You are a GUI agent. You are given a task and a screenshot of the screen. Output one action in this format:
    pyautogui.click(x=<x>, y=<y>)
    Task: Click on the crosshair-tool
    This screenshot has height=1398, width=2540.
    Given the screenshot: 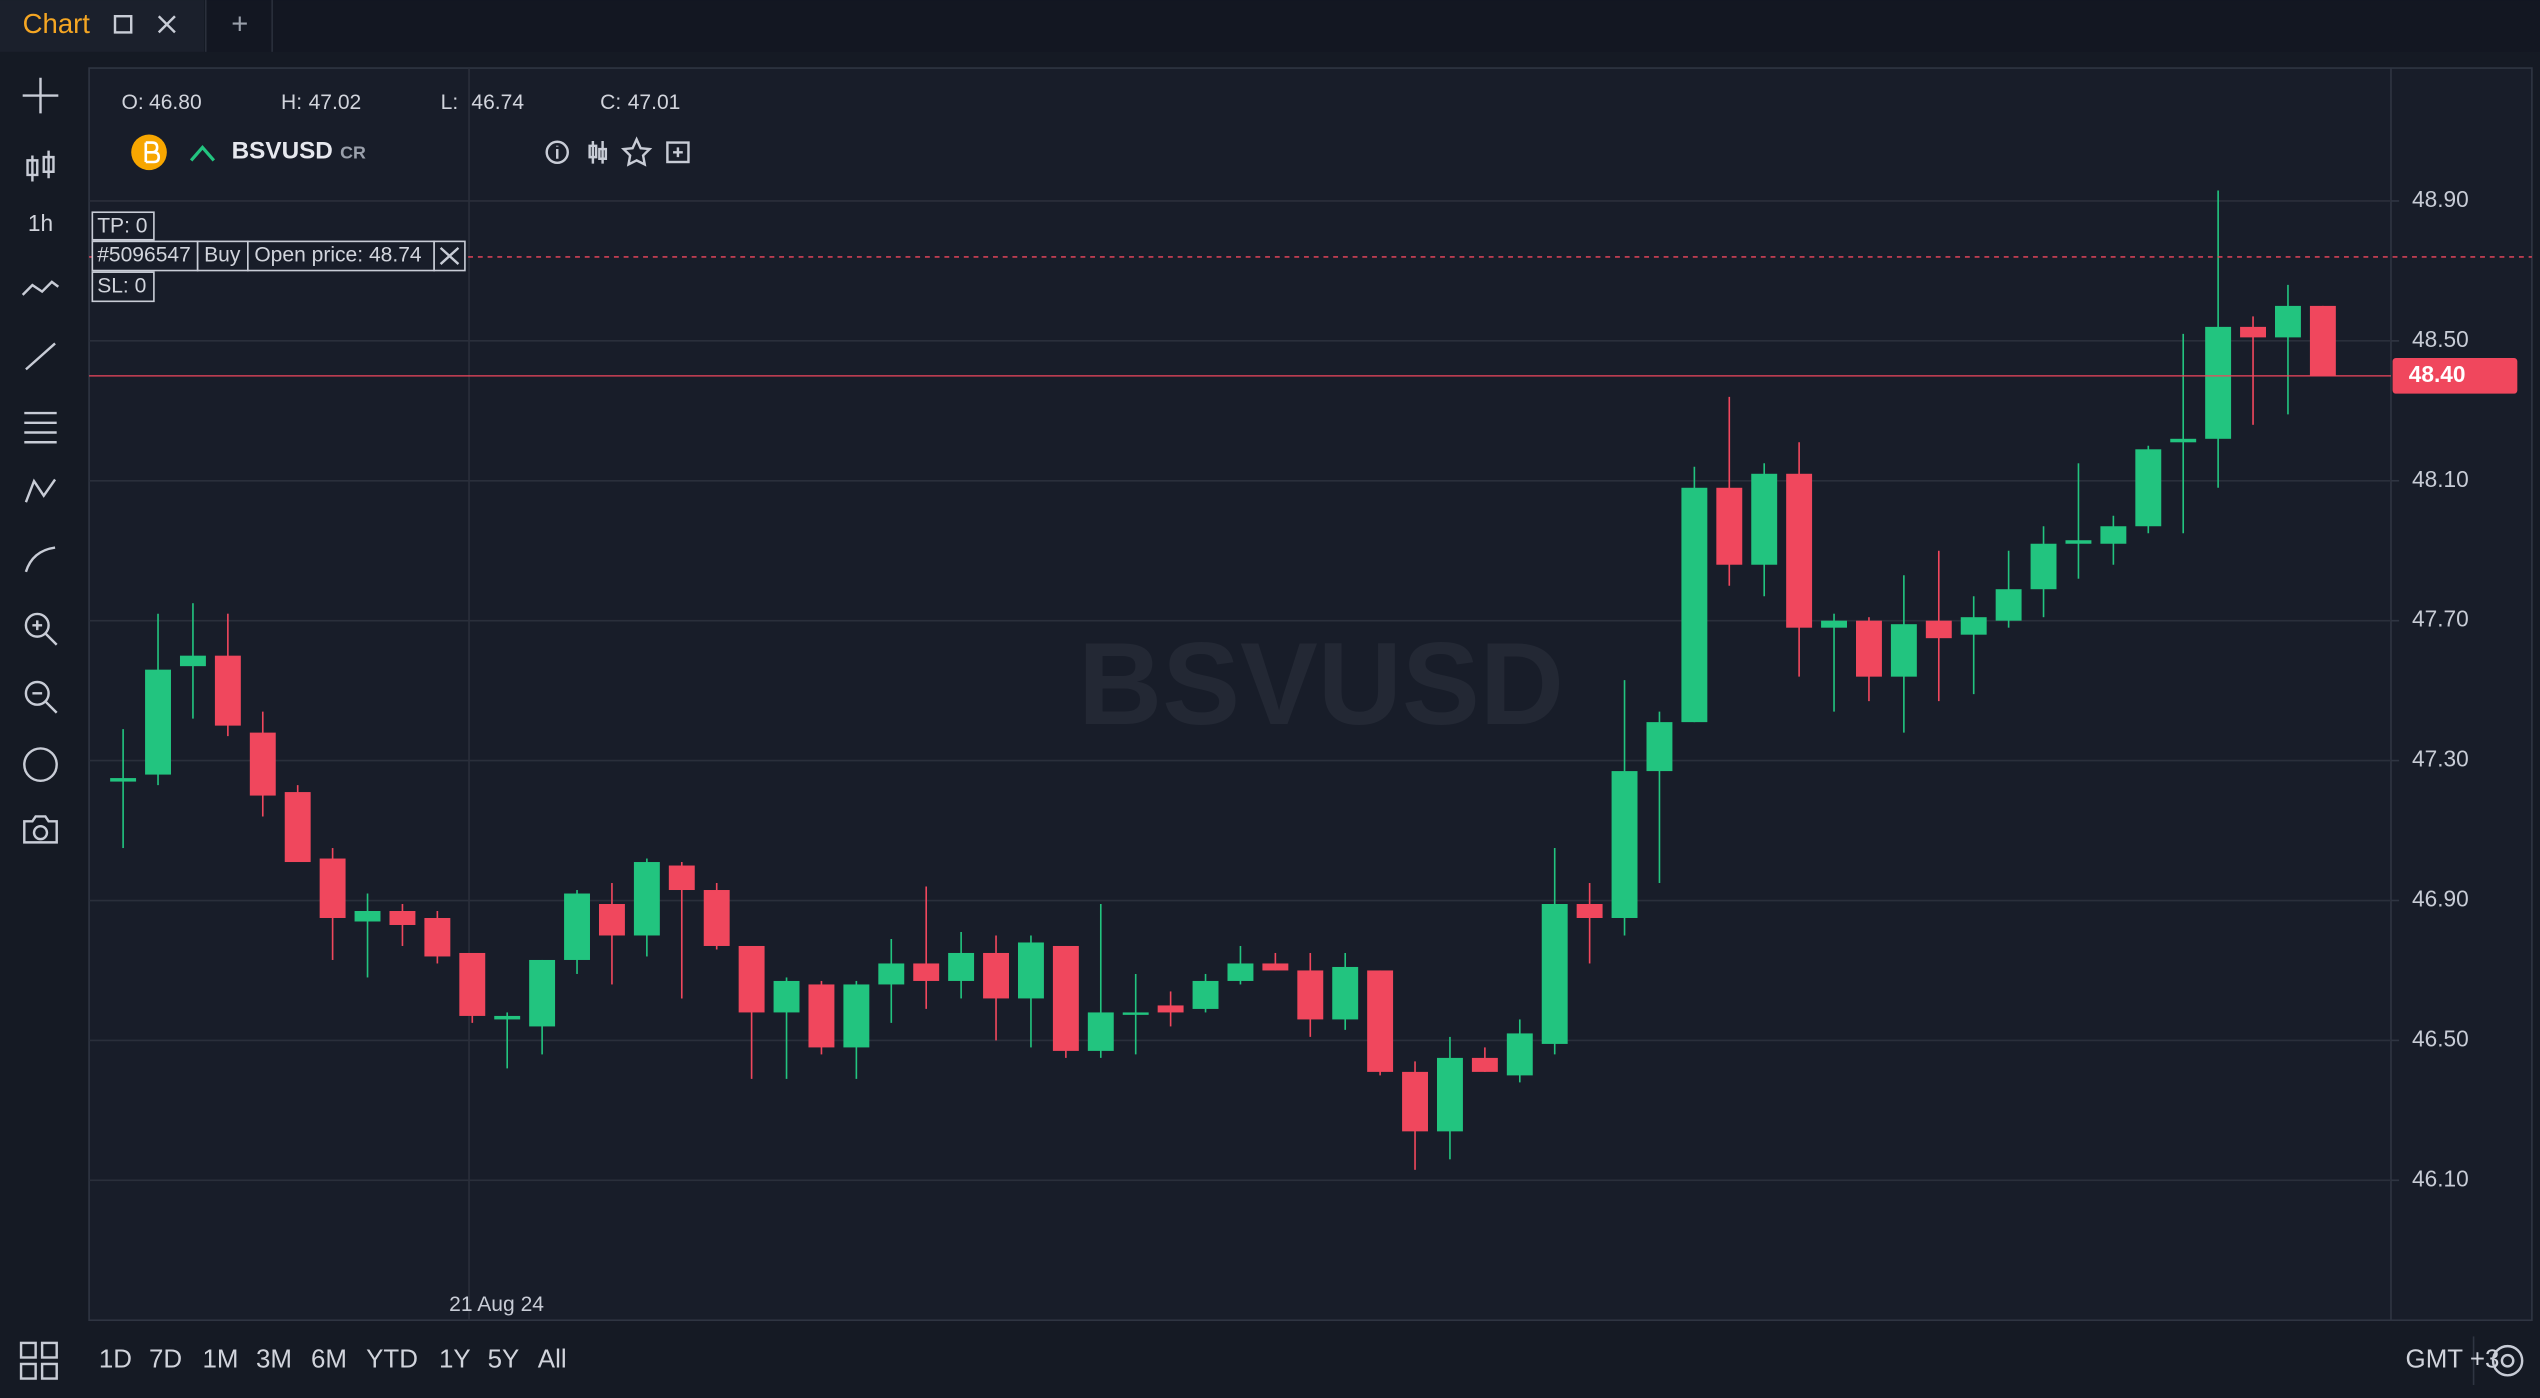 What is the action you would take?
    pyautogui.click(x=40, y=95)
    